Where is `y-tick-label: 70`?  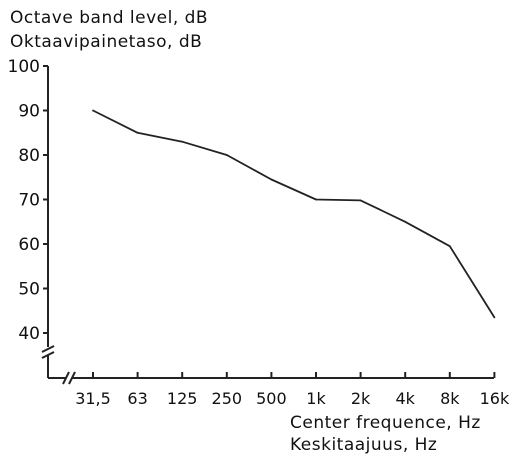
y-tick-label: 70 is located at coordinates (29, 201).